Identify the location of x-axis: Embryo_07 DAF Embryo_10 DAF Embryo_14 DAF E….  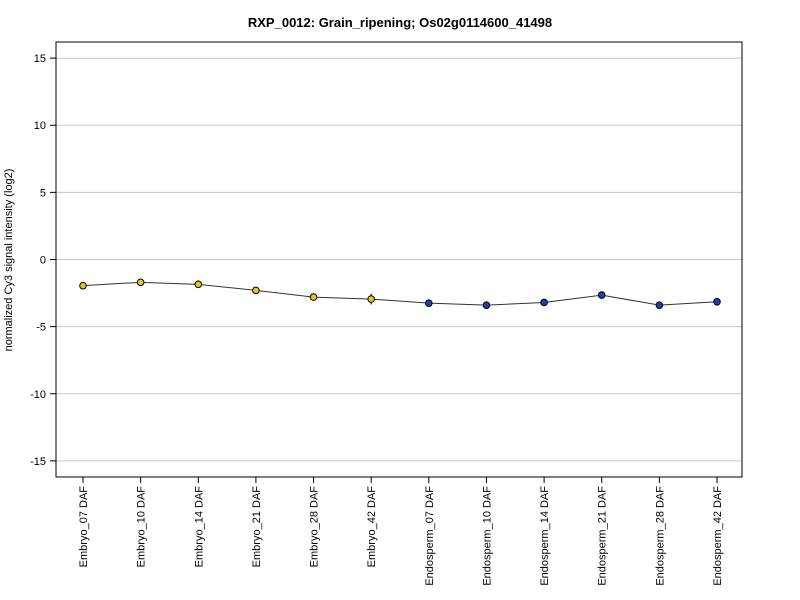
(401, 531).